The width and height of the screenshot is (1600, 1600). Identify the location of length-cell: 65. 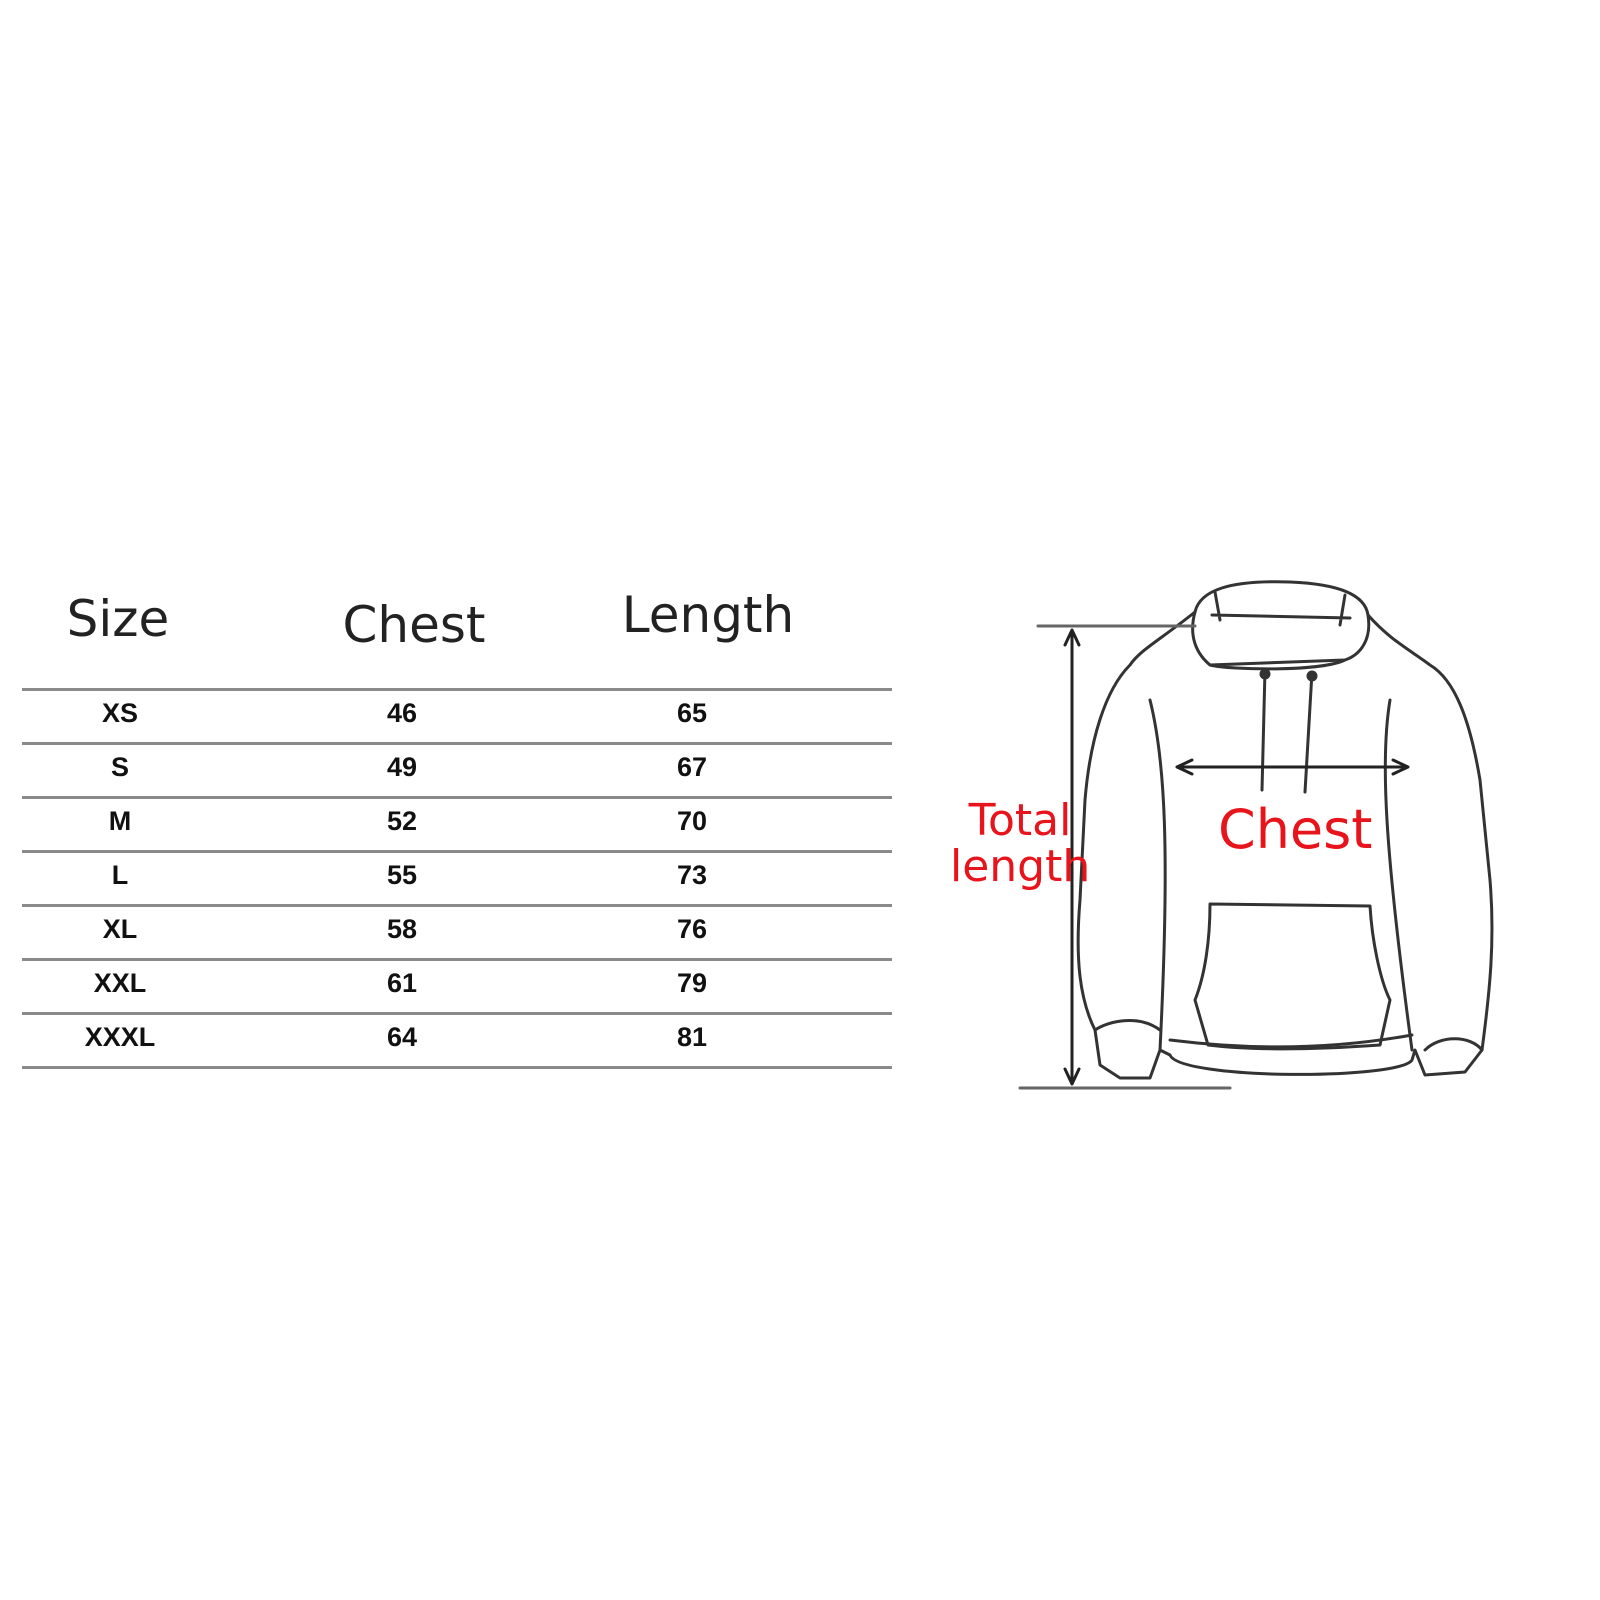
(692, 713).